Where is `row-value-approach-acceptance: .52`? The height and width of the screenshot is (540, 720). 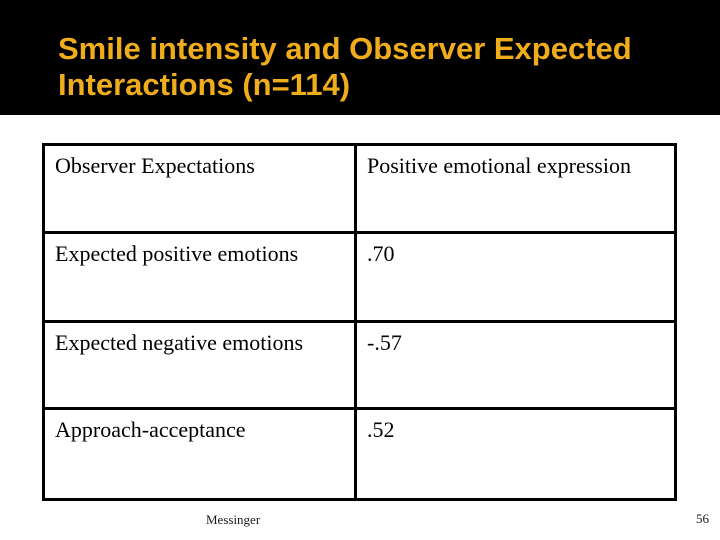 row-value-approach-acceptance: .52 is located at coordinates (515, 454).